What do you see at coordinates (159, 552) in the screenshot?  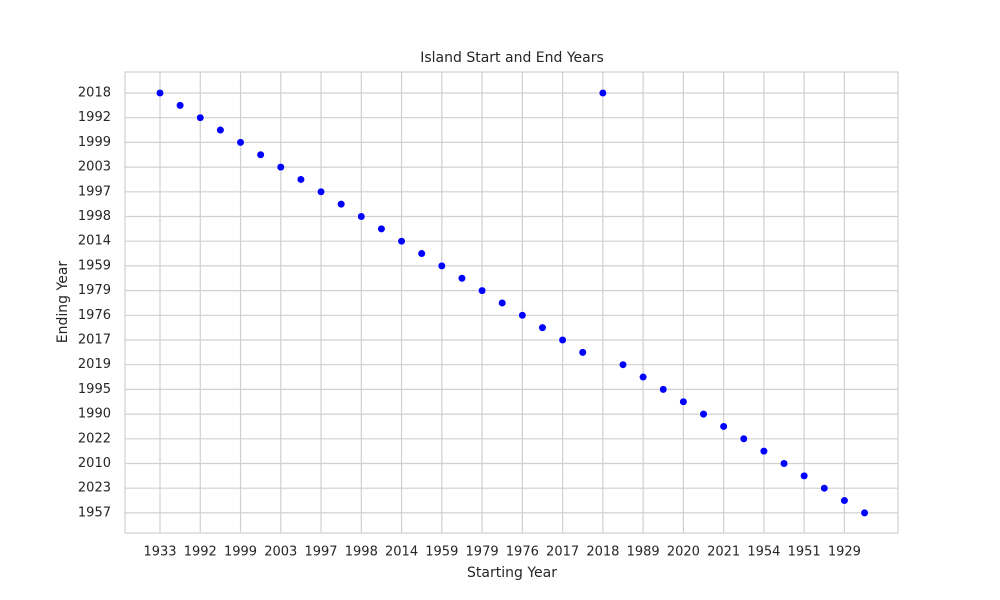 I see `x-tick-label: 1933` at bounding box center [159, 552].